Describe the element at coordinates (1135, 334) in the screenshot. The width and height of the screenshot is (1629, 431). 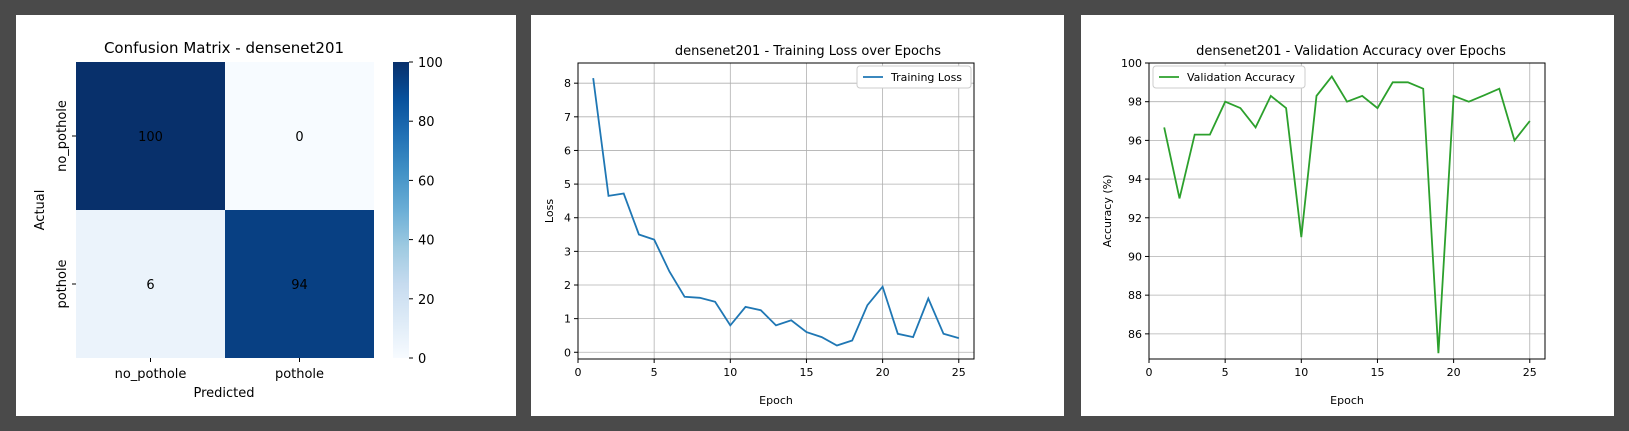
I see `y-tick-label: 86` at that location.